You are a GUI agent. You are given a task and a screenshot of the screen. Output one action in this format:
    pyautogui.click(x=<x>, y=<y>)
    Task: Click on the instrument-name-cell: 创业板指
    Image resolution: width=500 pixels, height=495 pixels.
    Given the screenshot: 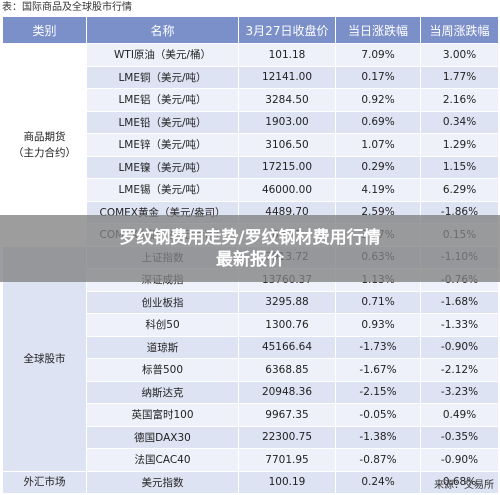 What is the action you would take?
    pyautogui.click(x=162, y=302)
    